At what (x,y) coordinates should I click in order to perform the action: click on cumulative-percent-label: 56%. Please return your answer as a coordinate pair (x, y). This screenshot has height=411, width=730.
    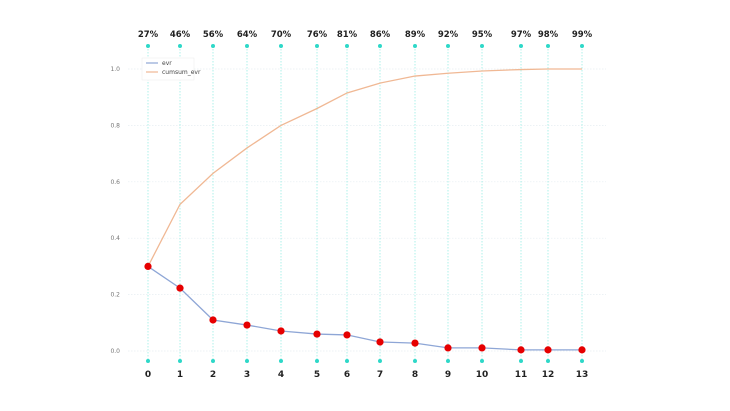
    Looking at the image, I should click on (213, 35).